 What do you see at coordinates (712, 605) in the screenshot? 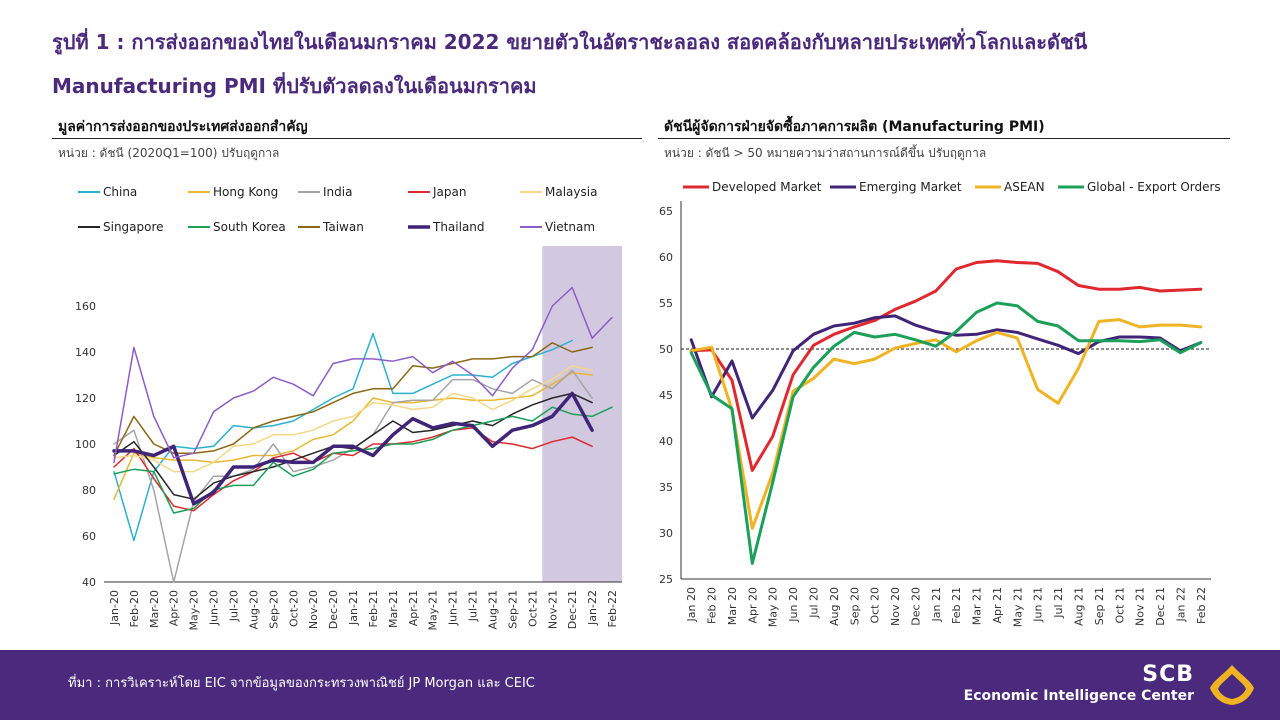
I see `x-tick-label: Feb 20` at bounding box center [712, 605].